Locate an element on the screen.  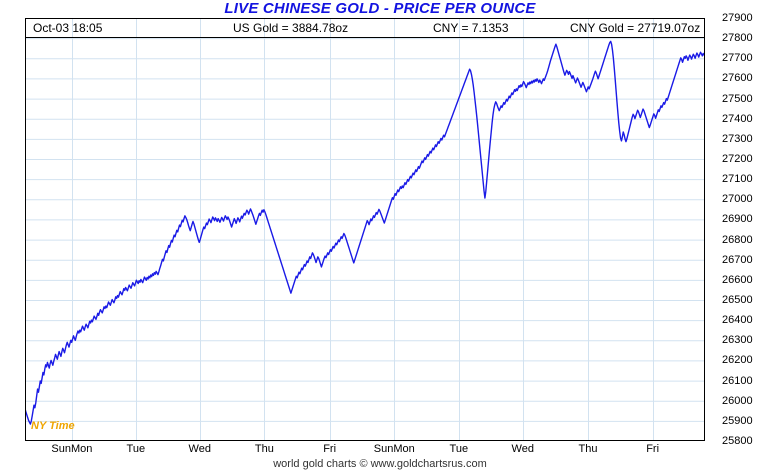
y-axis-tick-label: 26800 is located at coordinates (737, 239).